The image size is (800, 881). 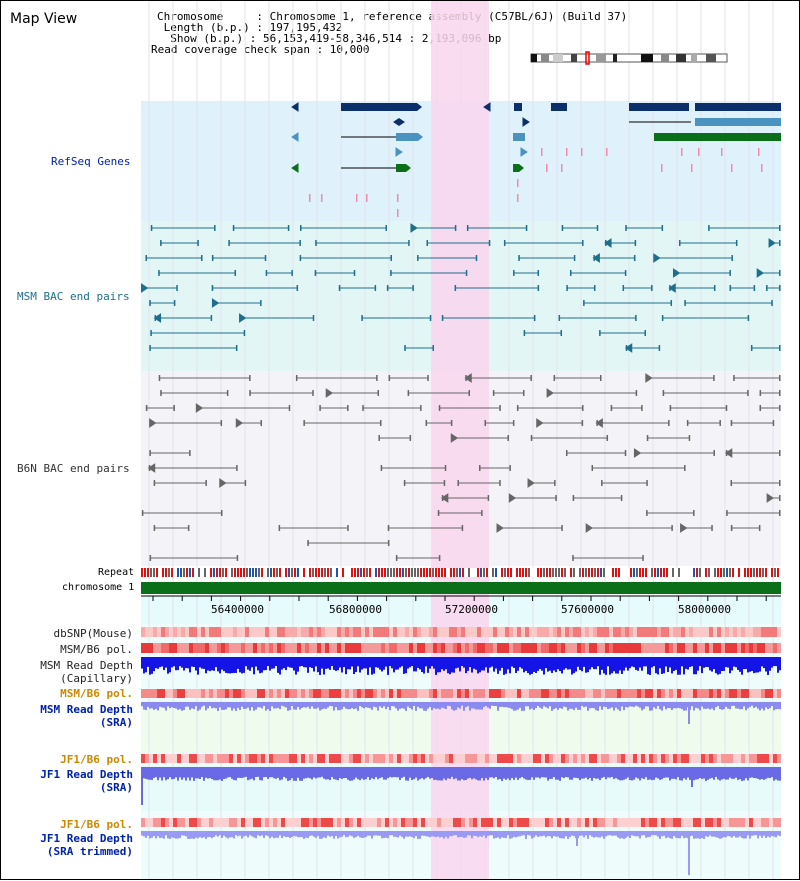 I want to click on jf1-read-depth-trimmed-label: JF1 Read Depth, so click(x=86, y=838).